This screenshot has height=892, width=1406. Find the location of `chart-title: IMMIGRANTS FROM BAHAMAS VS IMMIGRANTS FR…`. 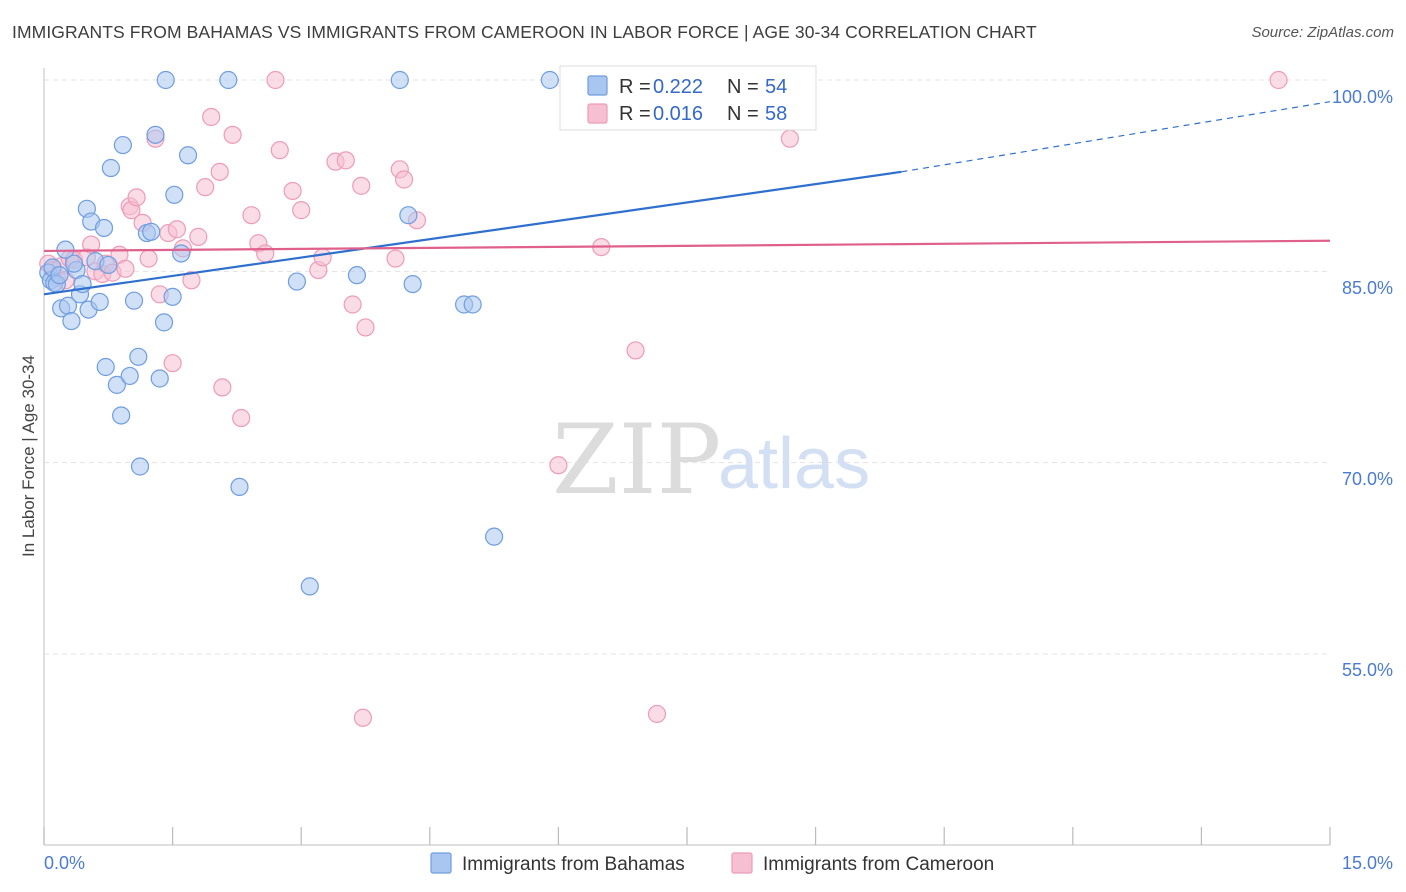

chart-title: IMMIGRANTS FROM BAHAMAS VS IMMIGRANTS FR… is located at coordinates (524, 32).